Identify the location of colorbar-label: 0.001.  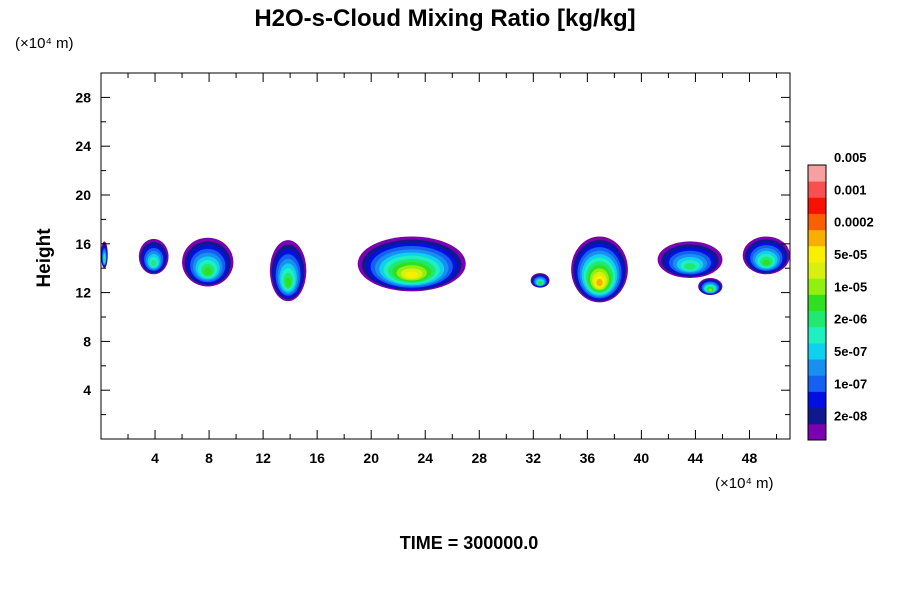
(850, 189).